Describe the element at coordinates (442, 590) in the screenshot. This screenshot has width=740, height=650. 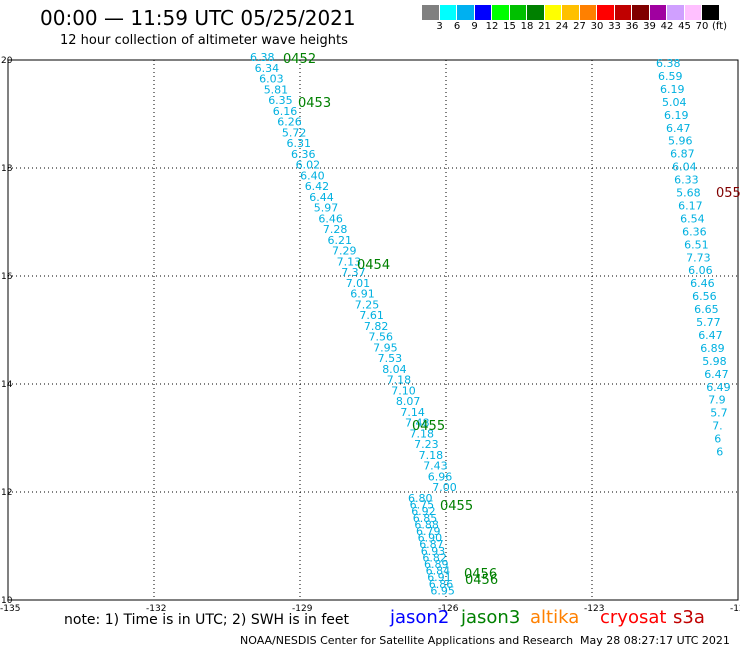
I see `wave-height-value: 6.95` at that location.